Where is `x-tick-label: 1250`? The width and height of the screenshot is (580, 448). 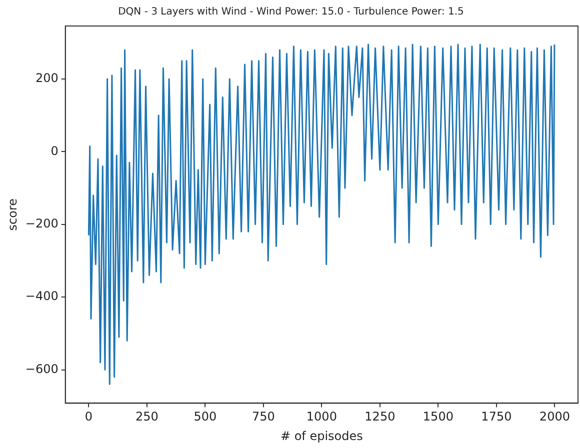
x-tick-label: 1250 is located at coordinates (380, 417).